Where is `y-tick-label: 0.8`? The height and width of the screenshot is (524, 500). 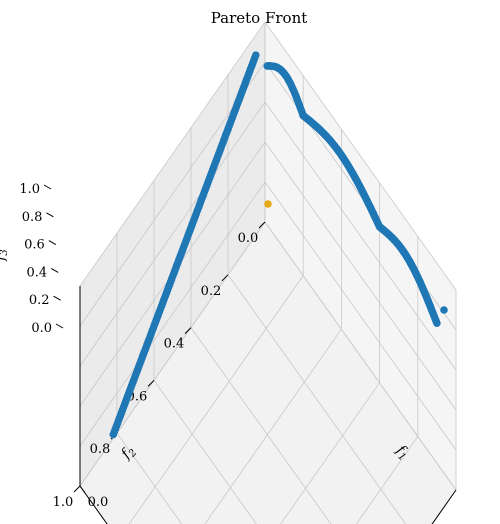
y-tick-label: 0.8 is located at coordinates (100, 449).